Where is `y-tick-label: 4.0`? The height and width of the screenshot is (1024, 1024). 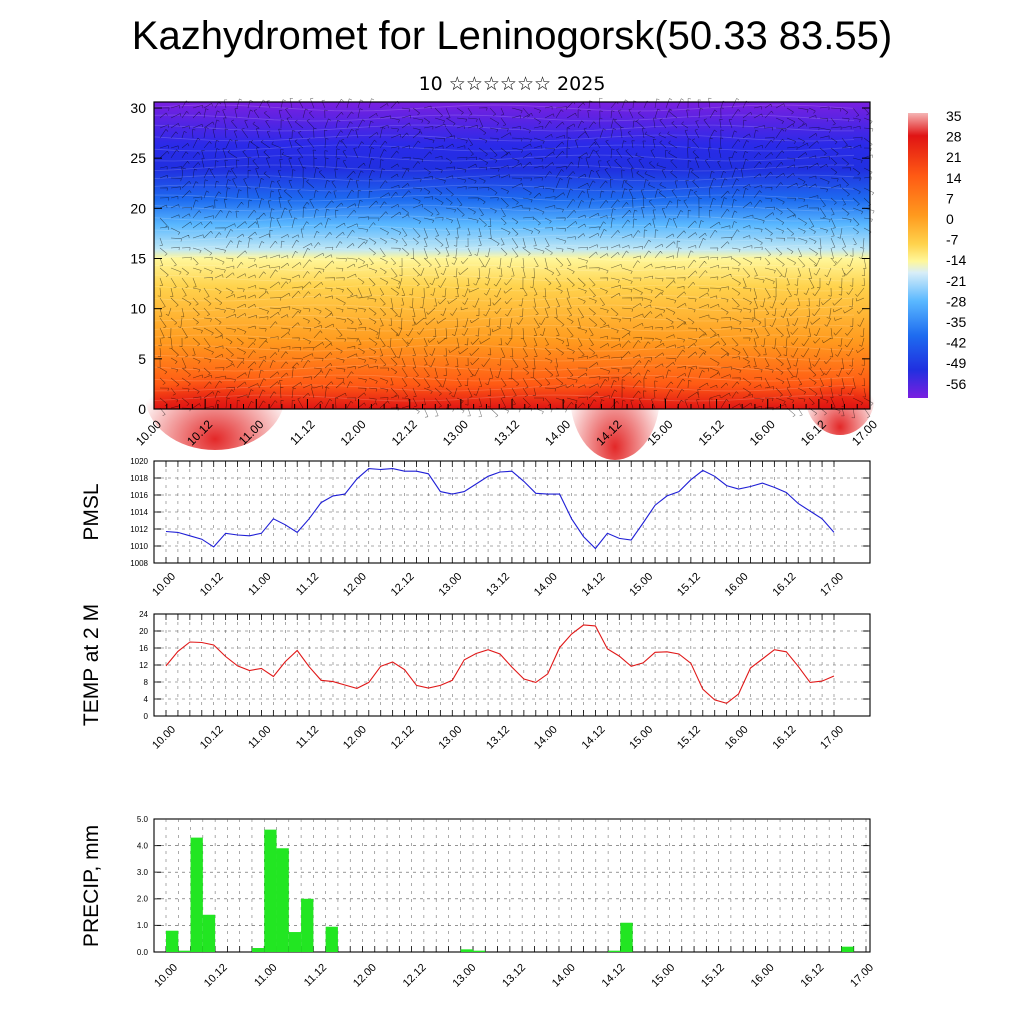
y-tick-label: 4.0 is located at coordinates (143, 845).